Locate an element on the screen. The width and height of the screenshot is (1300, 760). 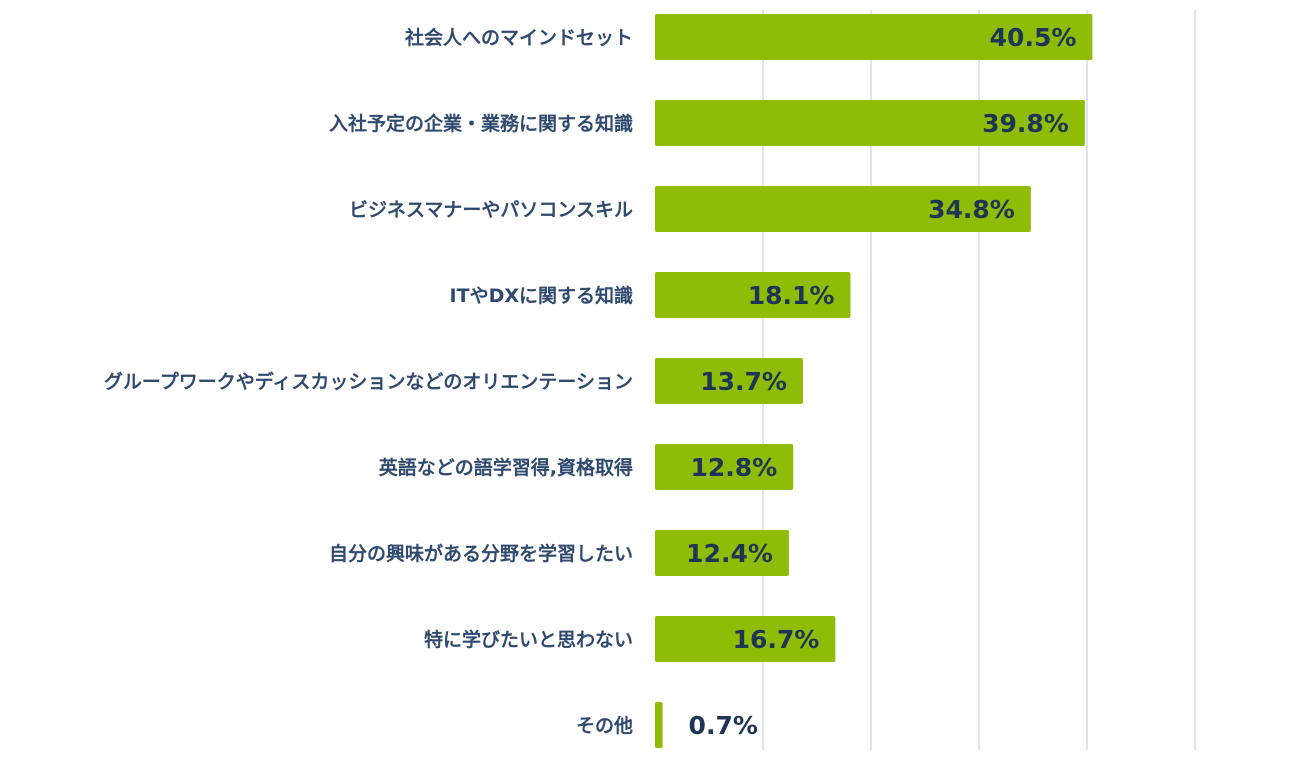
category-label: グループワークやディスカッションなどのオリエンテーション is located at coordinates (368, 381).